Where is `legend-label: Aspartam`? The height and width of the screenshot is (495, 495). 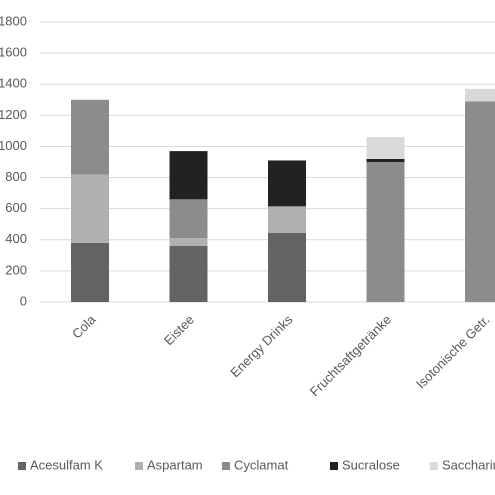
legend-label: Aspartam is located at coordinates (175, 464).